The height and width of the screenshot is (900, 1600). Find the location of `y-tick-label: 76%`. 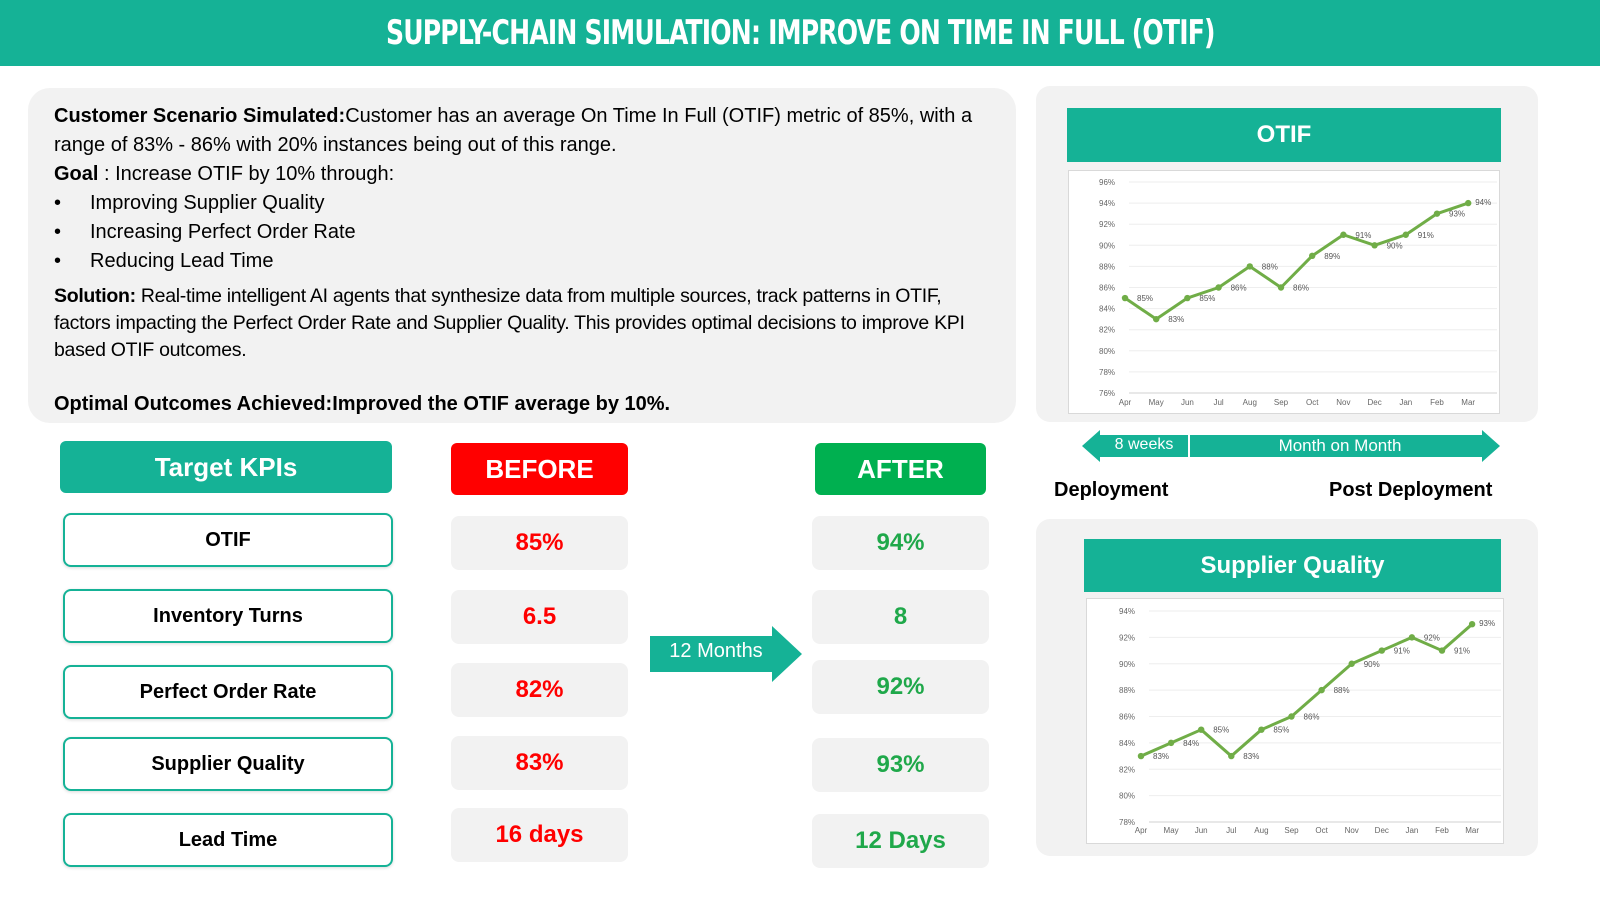

y-tick-label: 76% is located at coordinates (1107, 393).